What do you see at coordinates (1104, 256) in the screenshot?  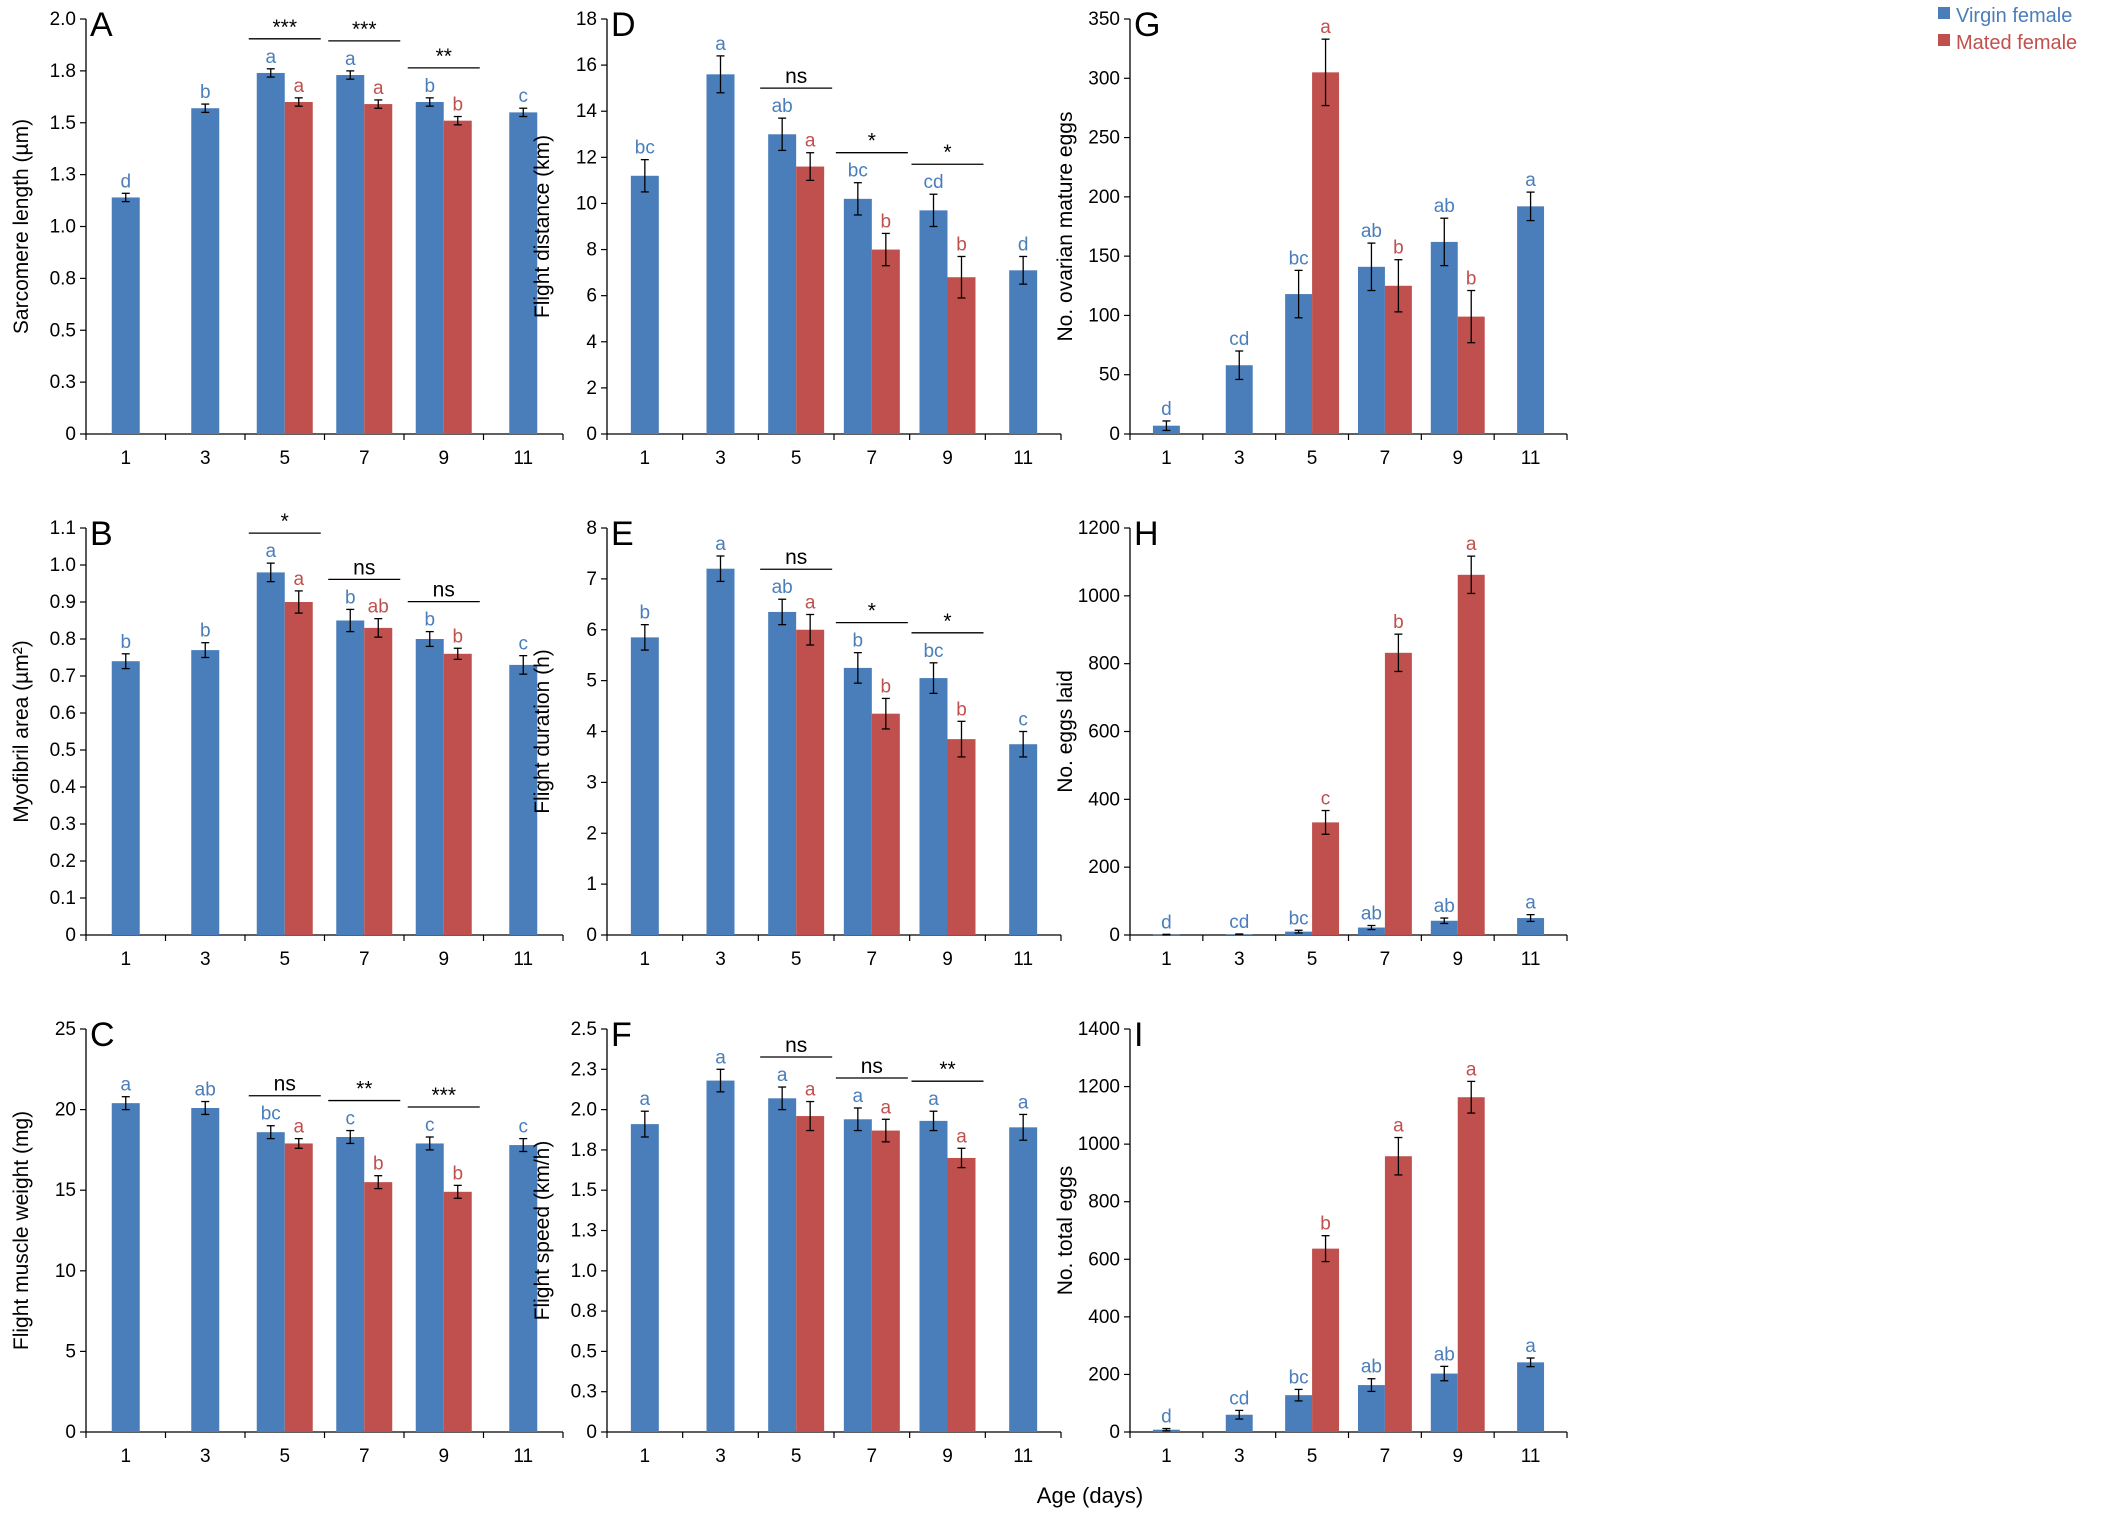 I see `y-tick-label: 150` at bounding box center [1104, 256].